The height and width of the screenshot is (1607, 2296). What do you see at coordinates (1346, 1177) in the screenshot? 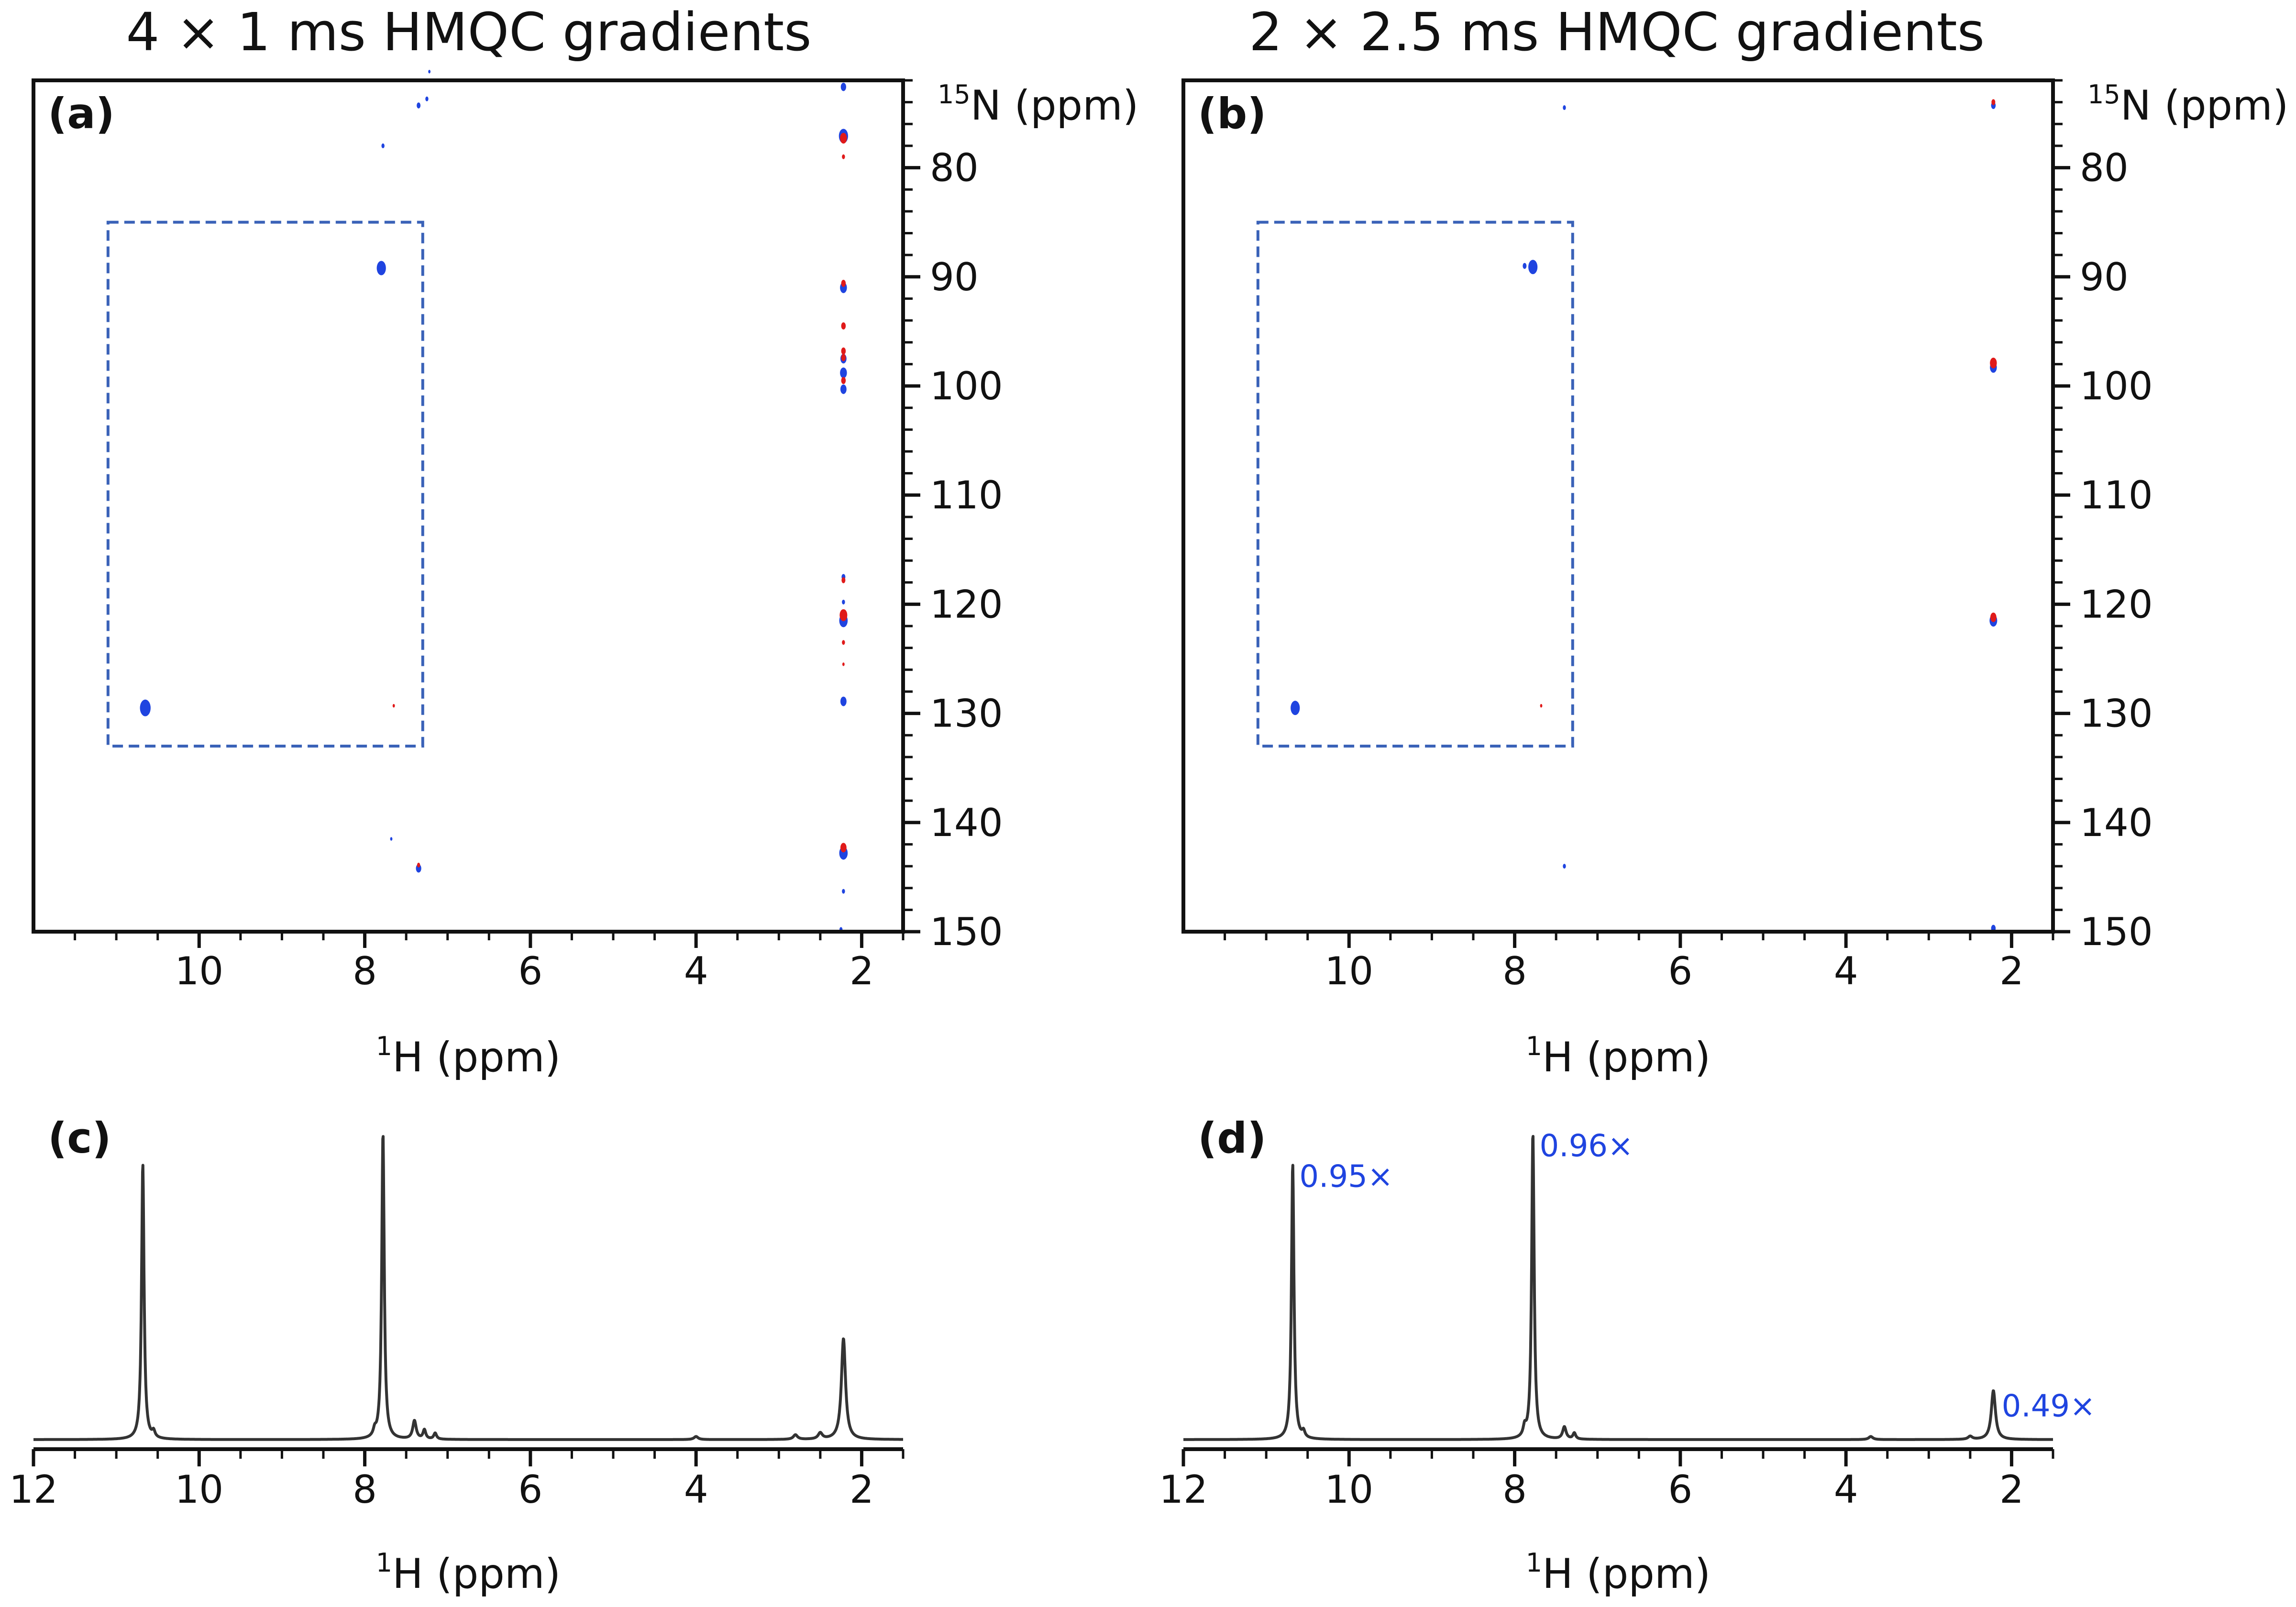
I see `panel-d-annotation-0: 0.95×` at bounding box center [1346, 1177].